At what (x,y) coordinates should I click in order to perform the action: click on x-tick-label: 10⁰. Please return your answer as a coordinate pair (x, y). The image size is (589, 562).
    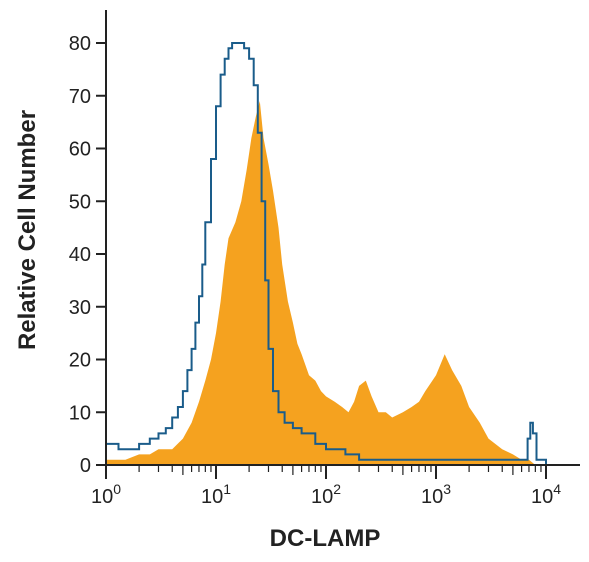
    Looking at the image, I should click on (106, 494).